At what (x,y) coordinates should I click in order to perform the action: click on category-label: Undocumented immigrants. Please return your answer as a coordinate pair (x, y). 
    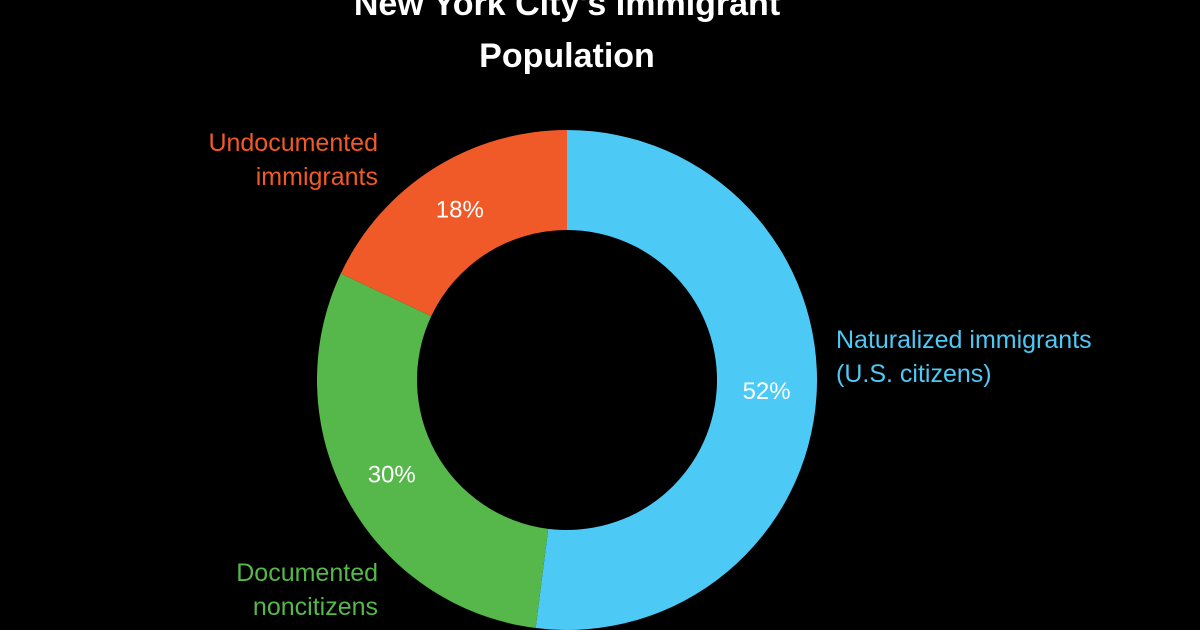
    Looking at the image, I should click on (293, 160).